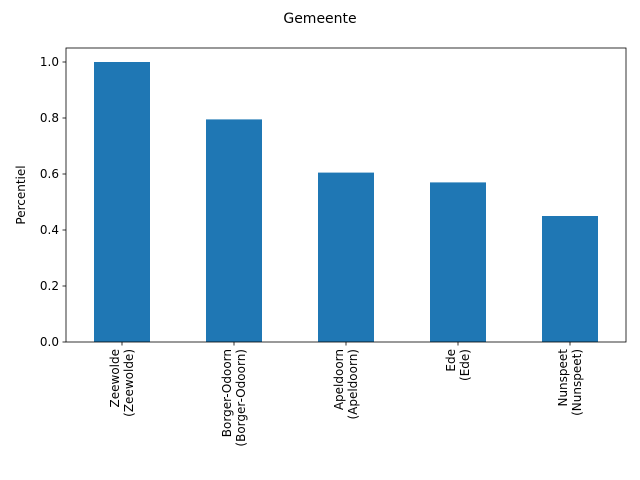 The image size is (640, 480). Describe the element at coordinates (21, 194) in the screenshot. I see `y-axis-label: Percentiel` at that location.